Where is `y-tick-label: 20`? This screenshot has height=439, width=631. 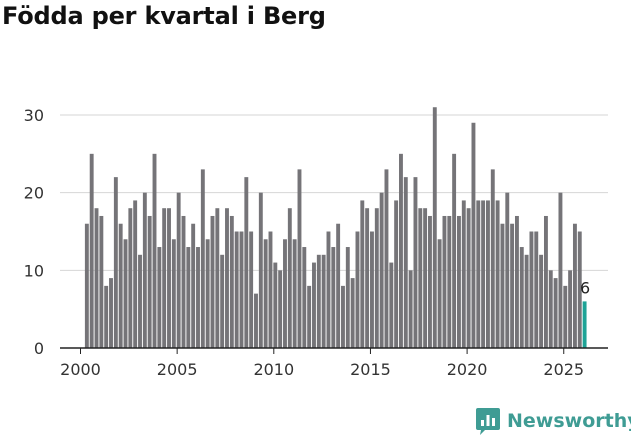
y-tick-label: 20 is located at coordinates (34, 193).